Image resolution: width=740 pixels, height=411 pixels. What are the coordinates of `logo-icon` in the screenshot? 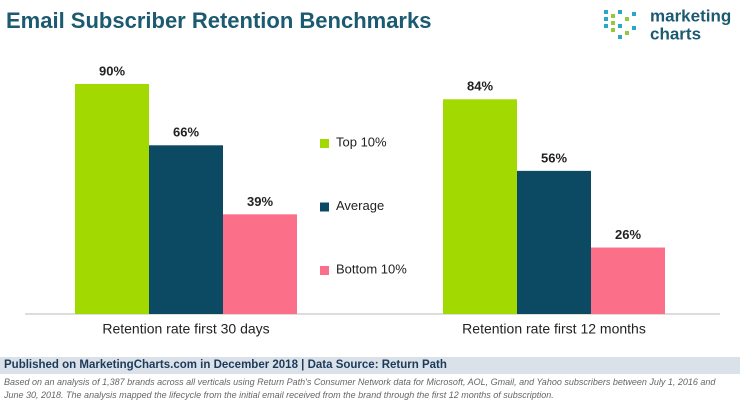 It's located at (620, 24).